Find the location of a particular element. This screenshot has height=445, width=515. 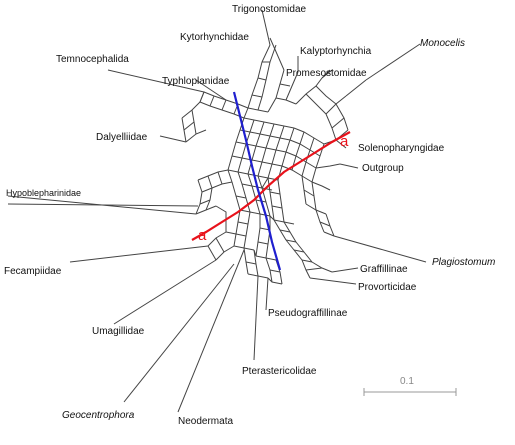

label-neodermata: Neodermata is located at coordinates (205, 421).